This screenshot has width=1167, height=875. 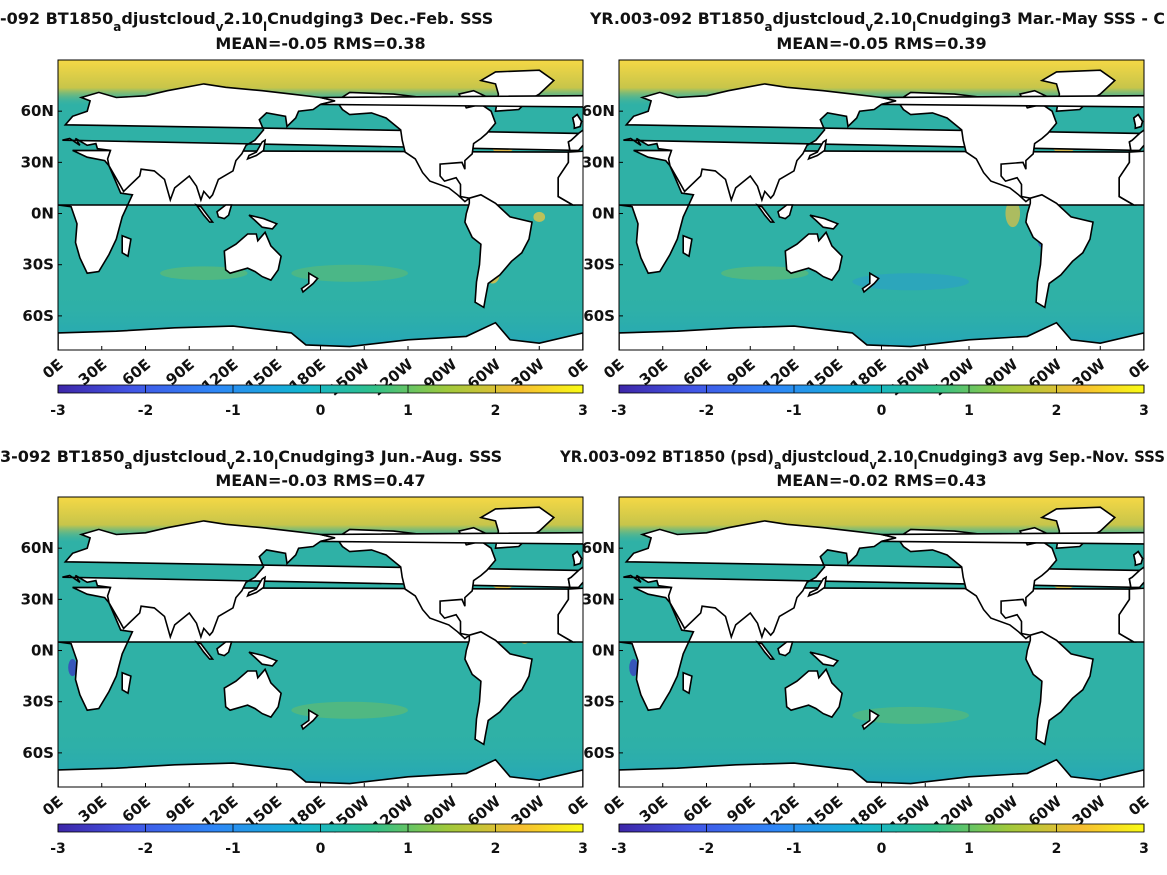 What do you see at coordinates (320, 480) in the screenshot?
I see `panel-stats: MEAN=-0.03 RMS=0.47` at bounding box center [320, 480].